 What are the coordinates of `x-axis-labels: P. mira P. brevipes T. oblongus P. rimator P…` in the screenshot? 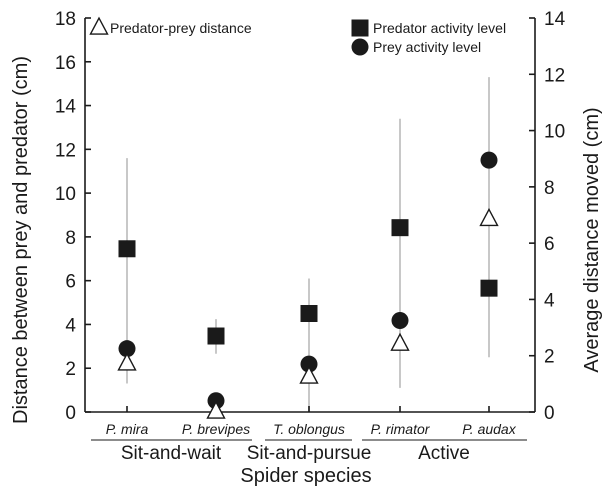 It's located at (309, 442).